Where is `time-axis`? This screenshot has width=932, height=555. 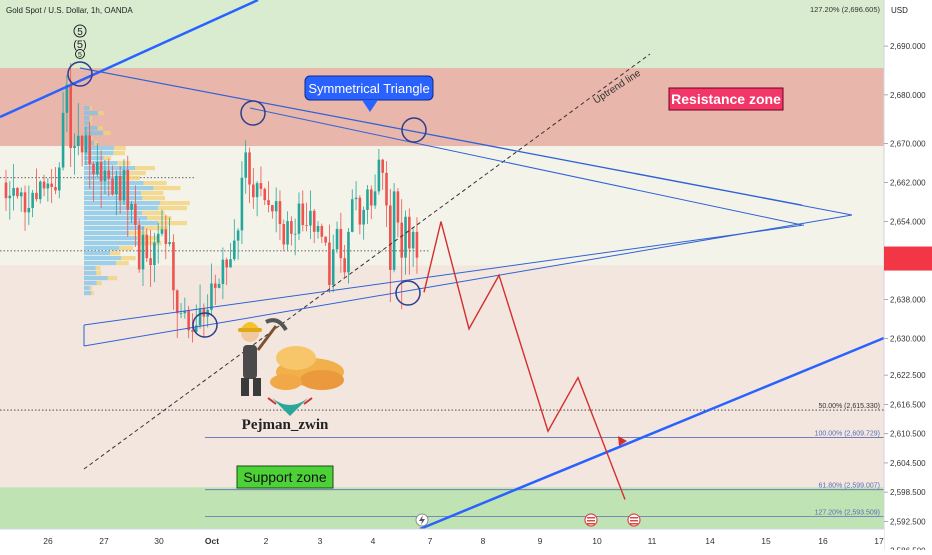 time-axis is located at coordinates (442, 539).